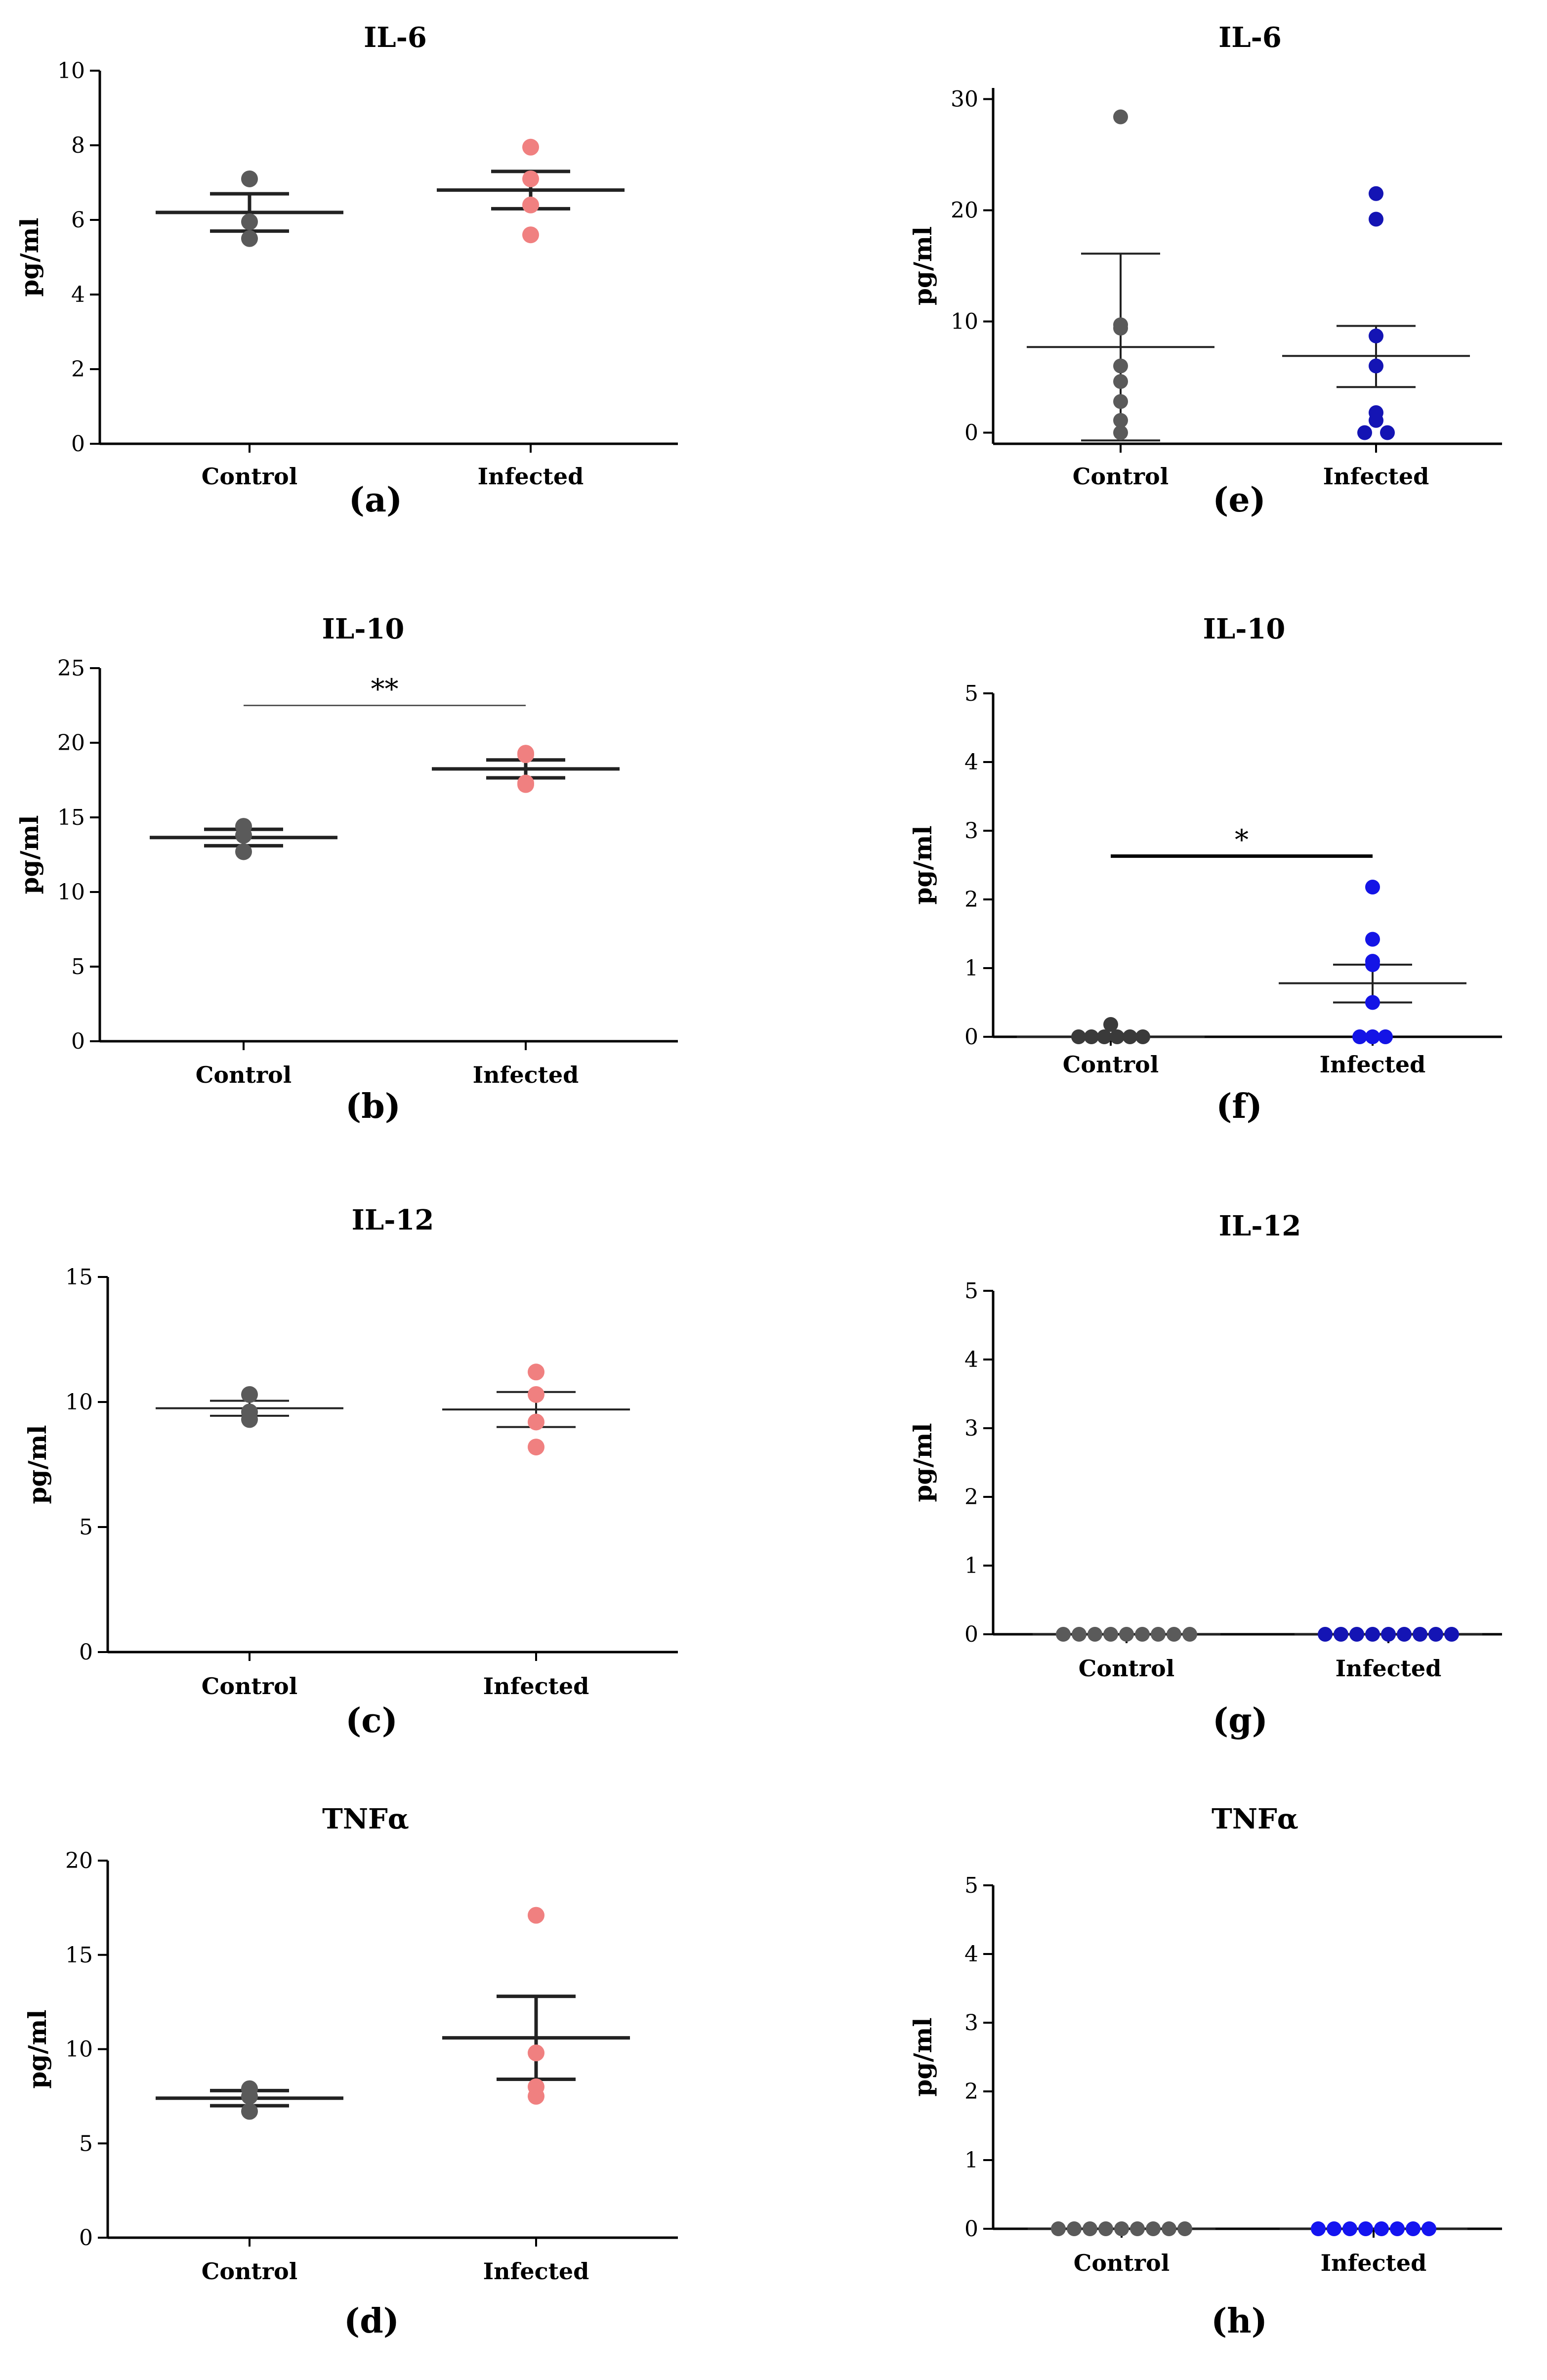  What do you see at coordinates (71, 817) in the screenshot?
I see `y-tick-label: 15` at bounding box center [71, 817].